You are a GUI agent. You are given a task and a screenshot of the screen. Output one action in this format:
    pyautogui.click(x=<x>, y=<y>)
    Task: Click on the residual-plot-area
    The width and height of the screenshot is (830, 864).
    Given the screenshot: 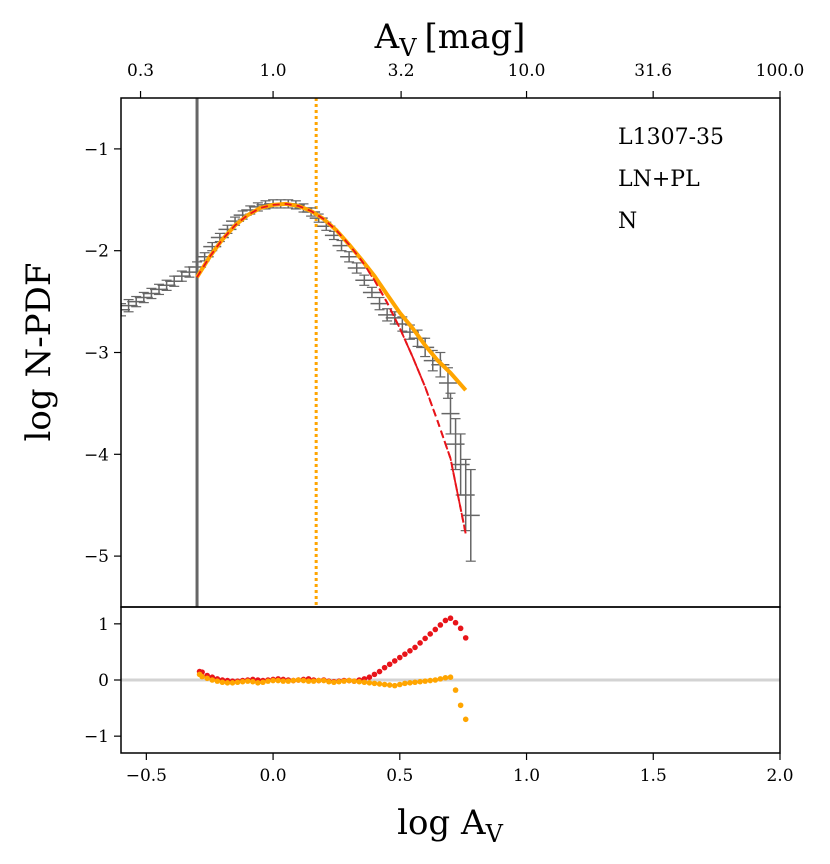 What is the action you would take?
    pyautogui.click(x=450, y=669)
    